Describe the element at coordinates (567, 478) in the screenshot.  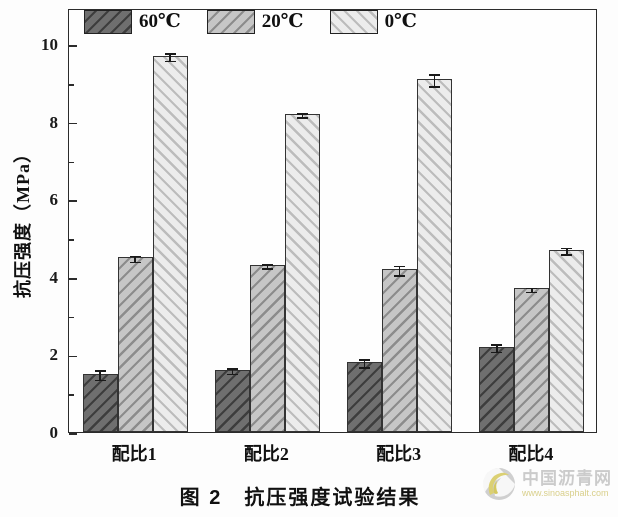
I see `watermark-site-name: 中国沥青网` at that location.